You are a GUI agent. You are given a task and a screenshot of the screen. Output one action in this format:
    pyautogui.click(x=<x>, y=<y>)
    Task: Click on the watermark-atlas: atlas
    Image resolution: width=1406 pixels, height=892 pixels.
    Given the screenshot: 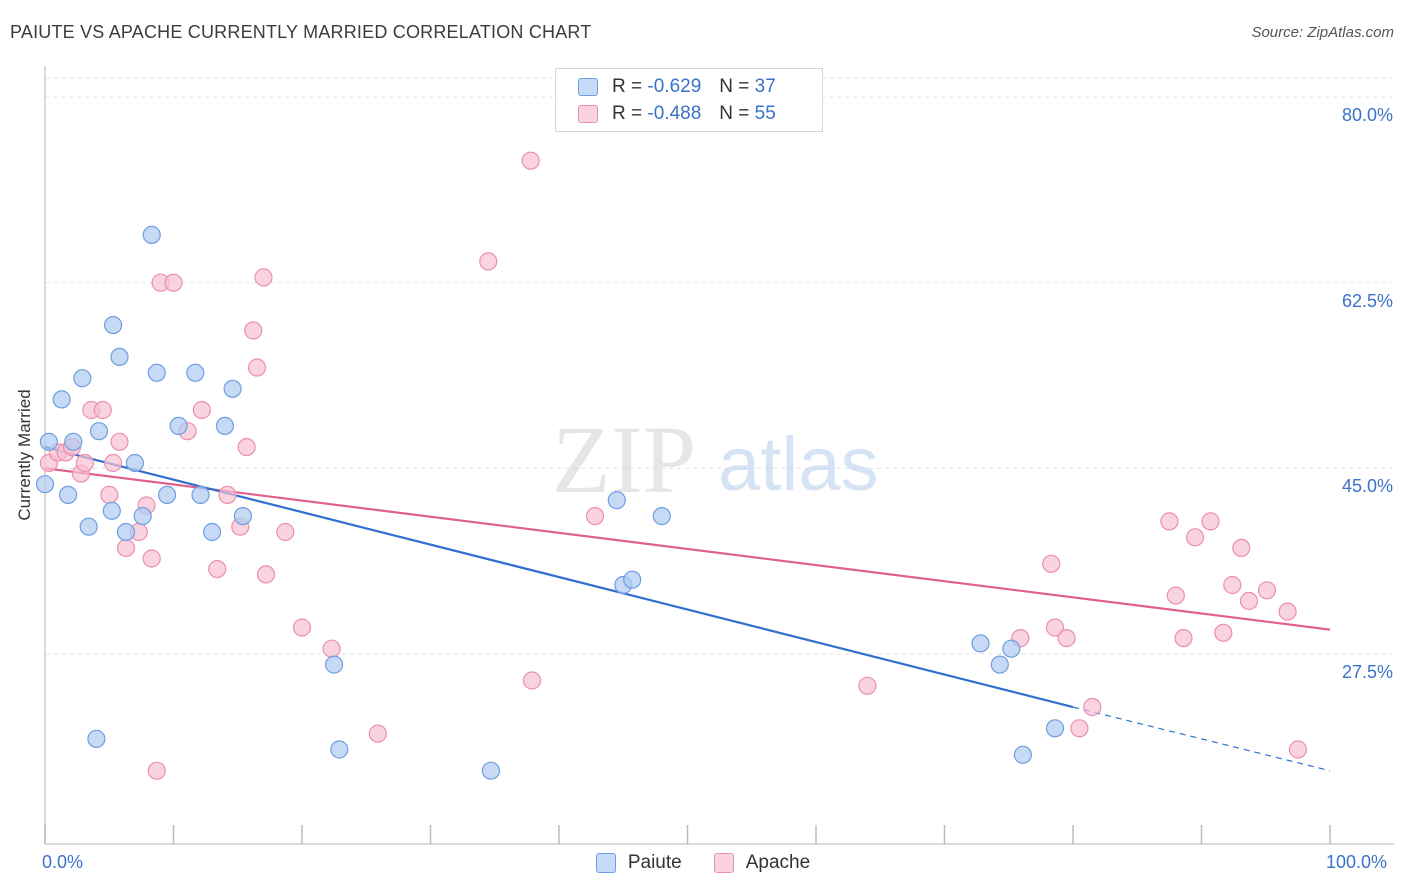 What is the action you would take?
    pyautogui.click(x=798, y=464)
    